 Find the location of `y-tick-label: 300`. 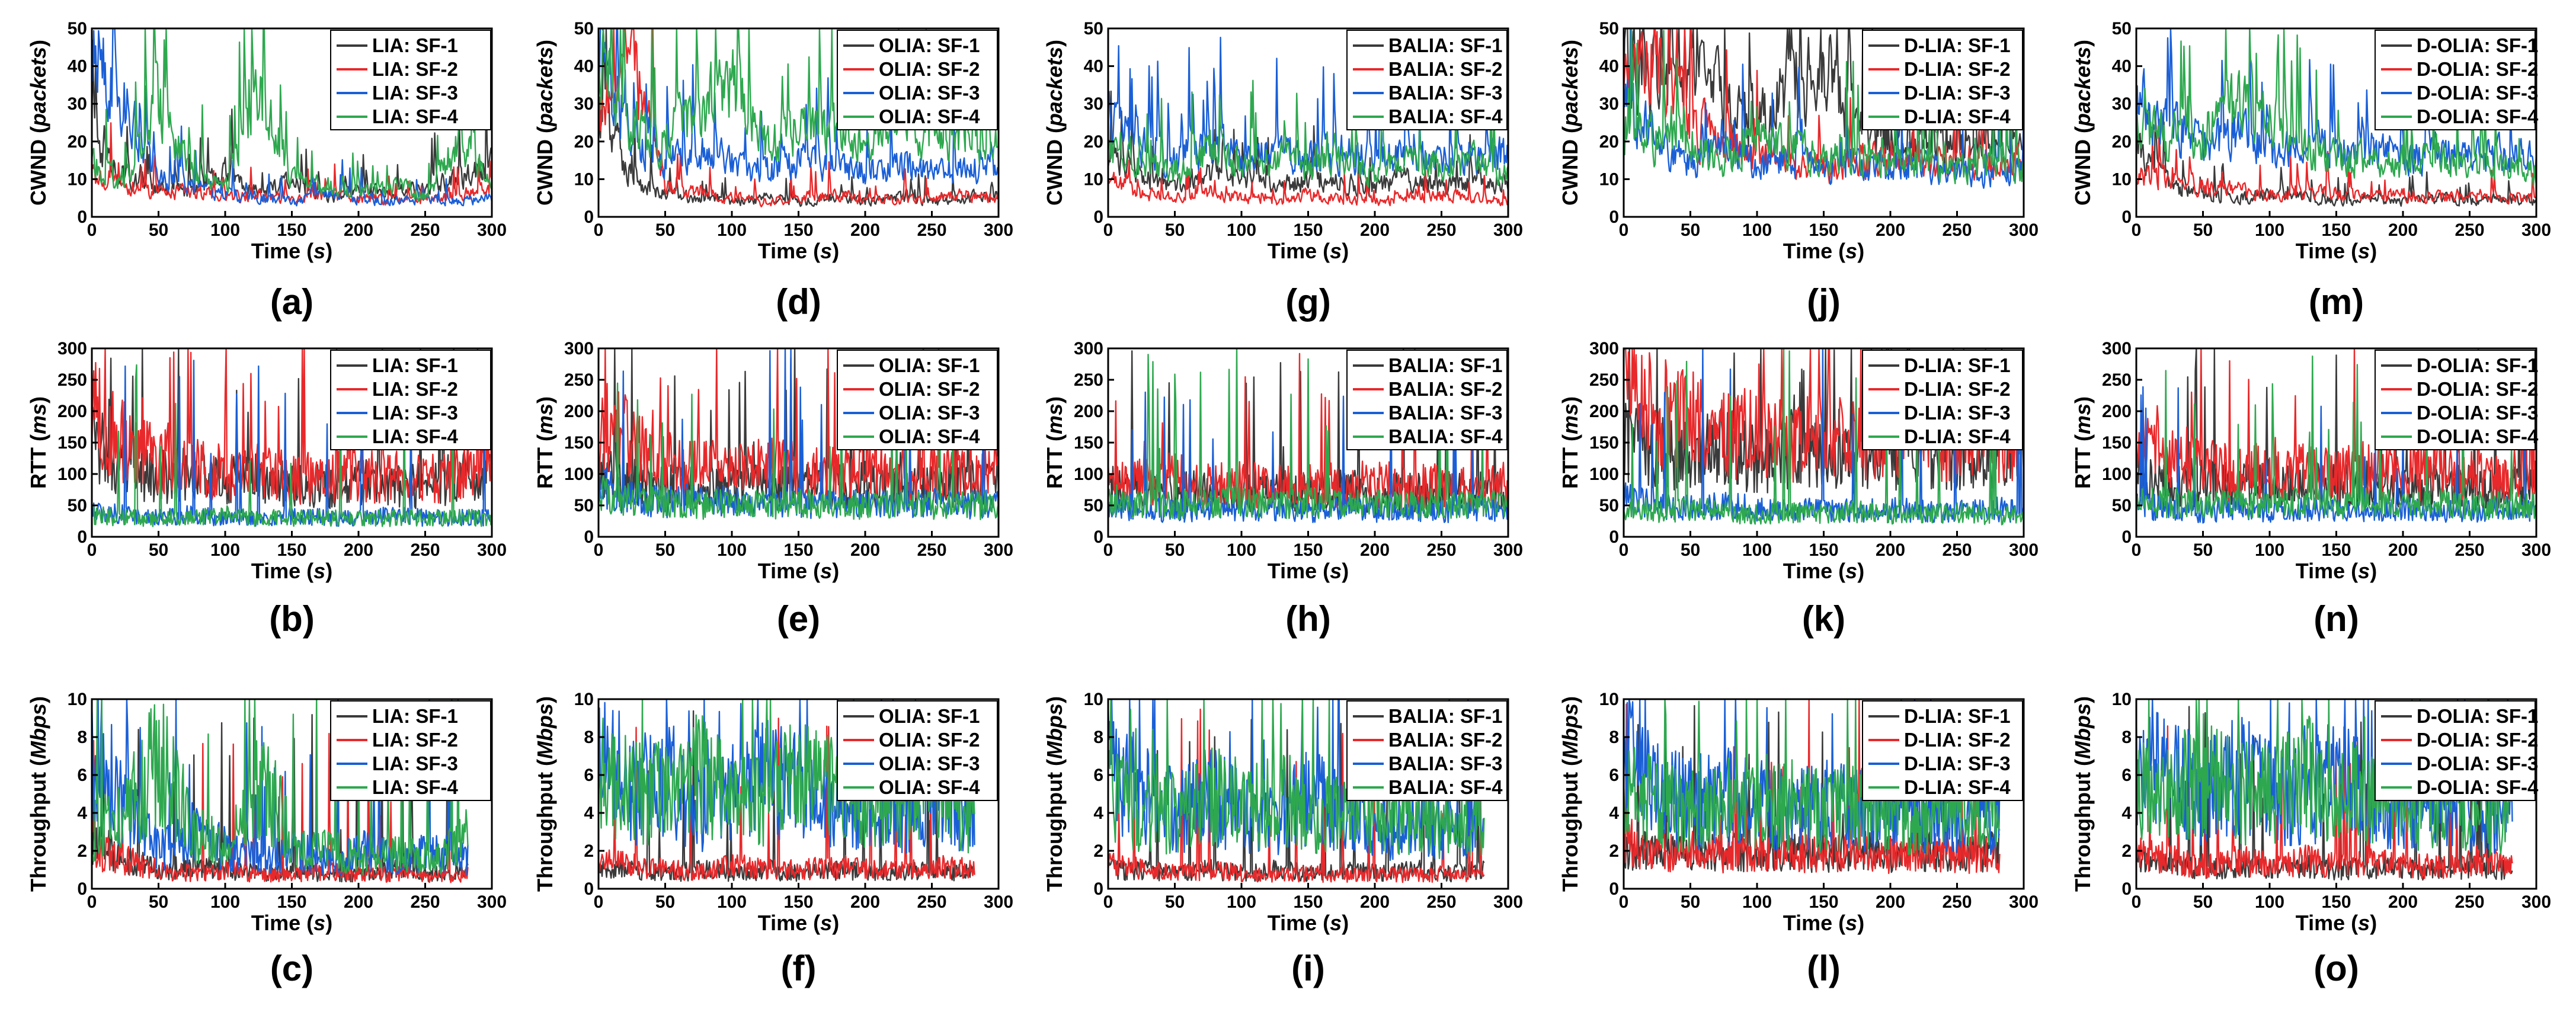

y-tick-label: 300 is located at coordinates (579, 348).